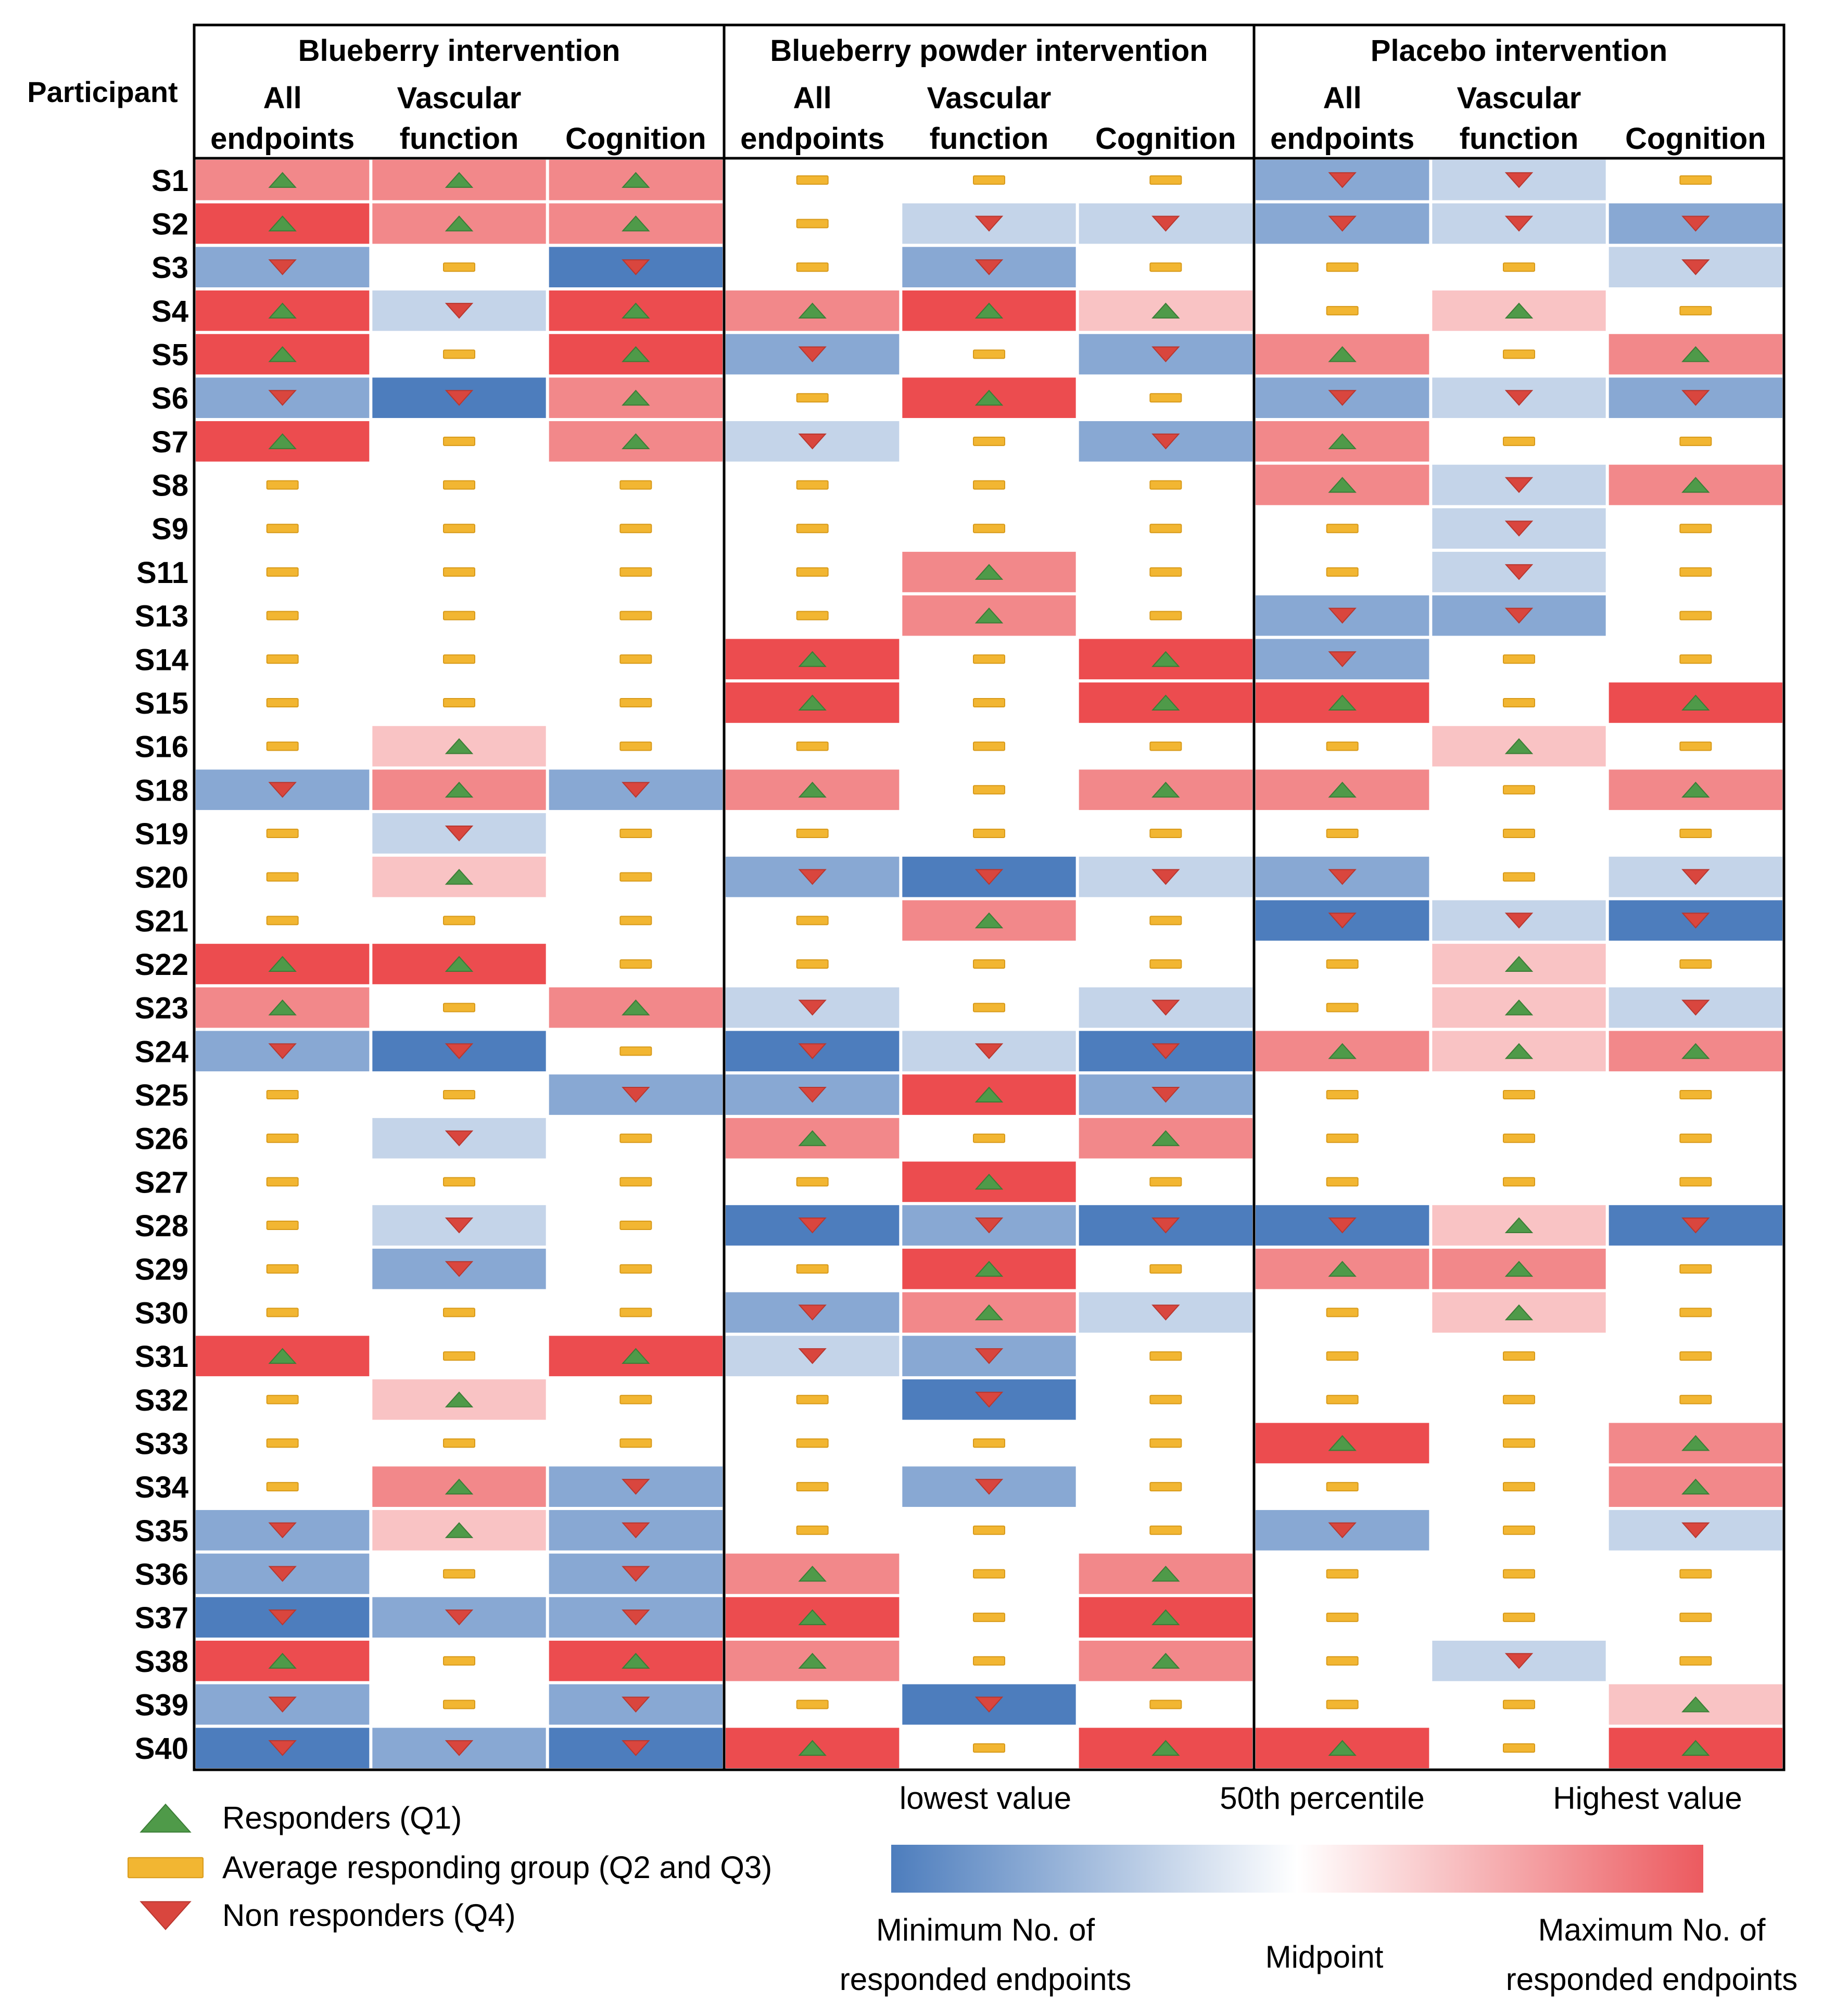 The width and height of the screenshot is (1823, 2016). Describe the element at coordinates (161, 1574) in the screenshot. I see `participant-label: S36` at that location.